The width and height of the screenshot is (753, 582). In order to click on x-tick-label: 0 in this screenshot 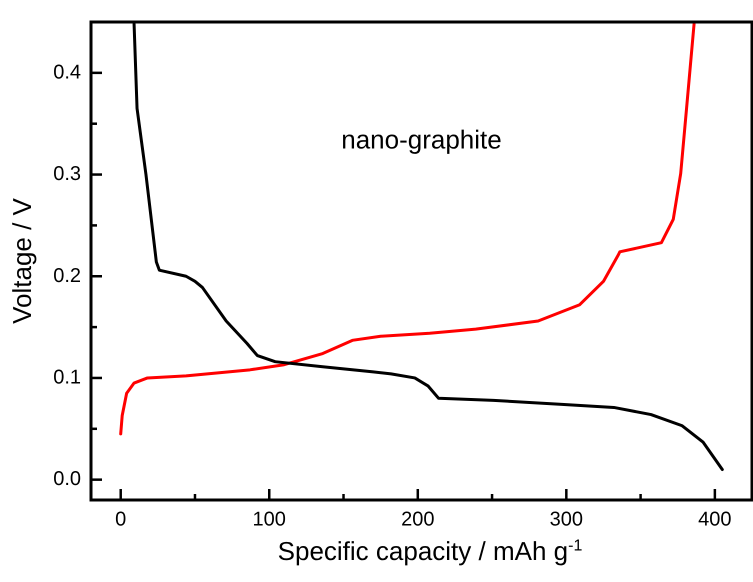, I will do `click(120, 519)`.